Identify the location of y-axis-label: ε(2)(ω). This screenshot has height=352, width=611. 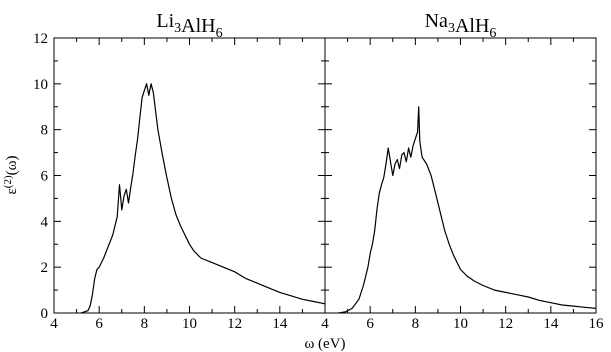
(11, 174).